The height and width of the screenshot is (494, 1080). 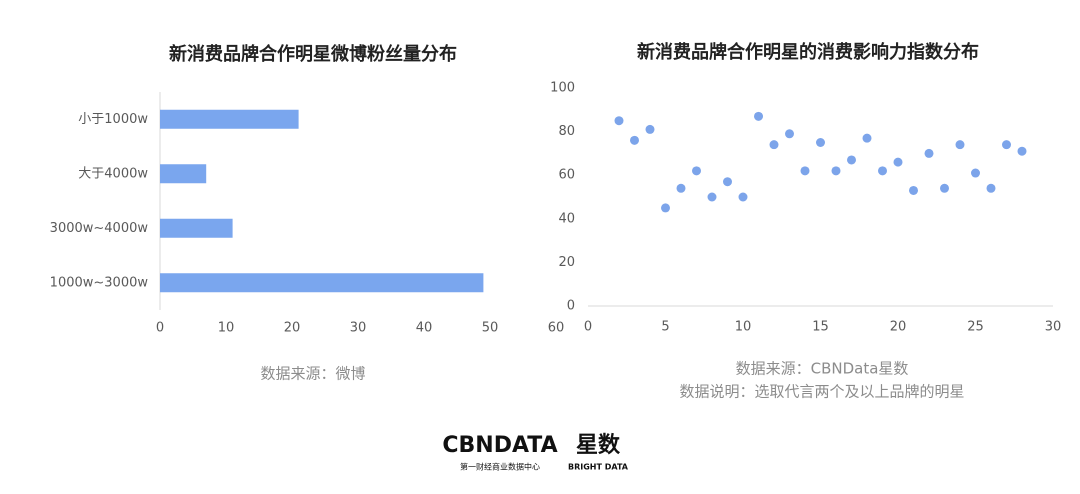 What do you see at coordinates (571, 306) in the screenshot?
I see `y-tick-label: 0` at bounding box center [571, 306].